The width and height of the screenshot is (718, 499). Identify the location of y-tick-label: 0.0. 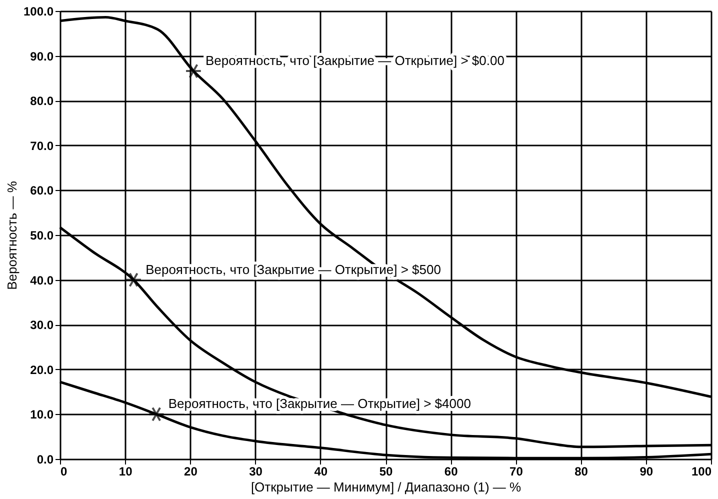
(45, 459).